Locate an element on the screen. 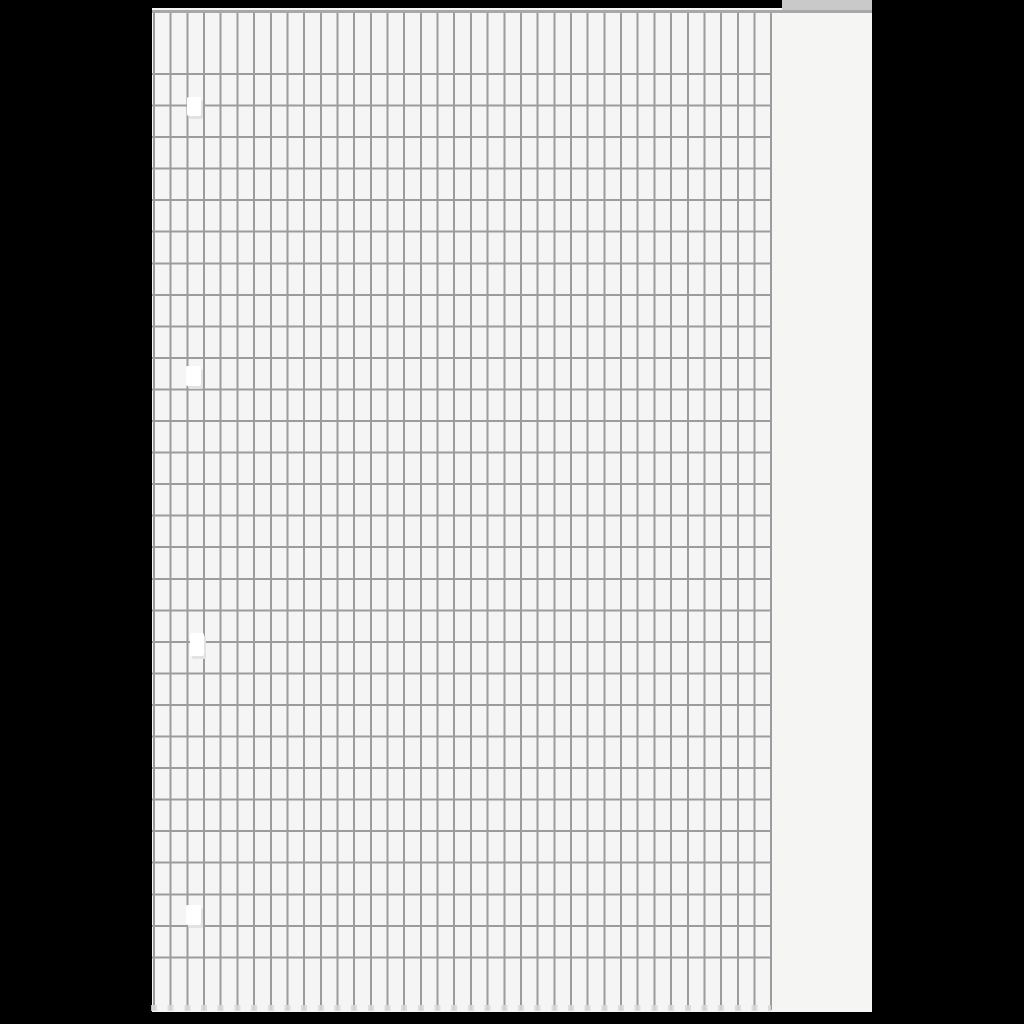 The width and height of the screenshot is (1024, 1024). page-top-border is located at coordinates (512, 11).